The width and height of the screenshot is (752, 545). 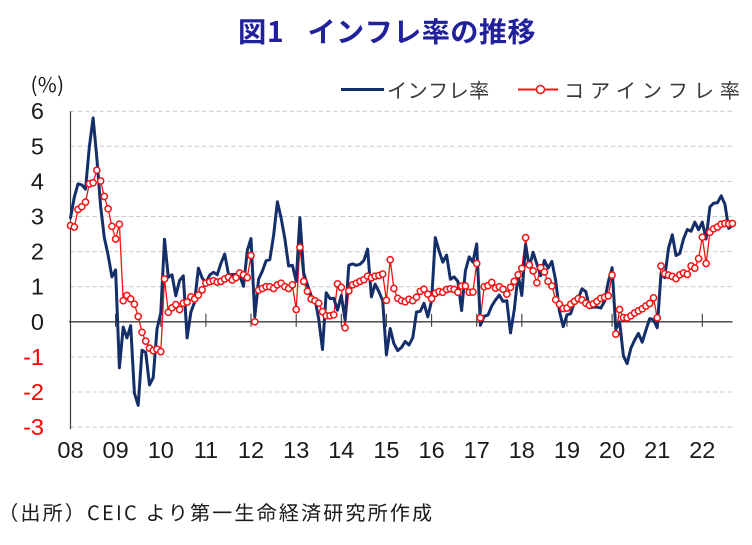 I want to click on svg-text: 3, so click(x=37, y=217).